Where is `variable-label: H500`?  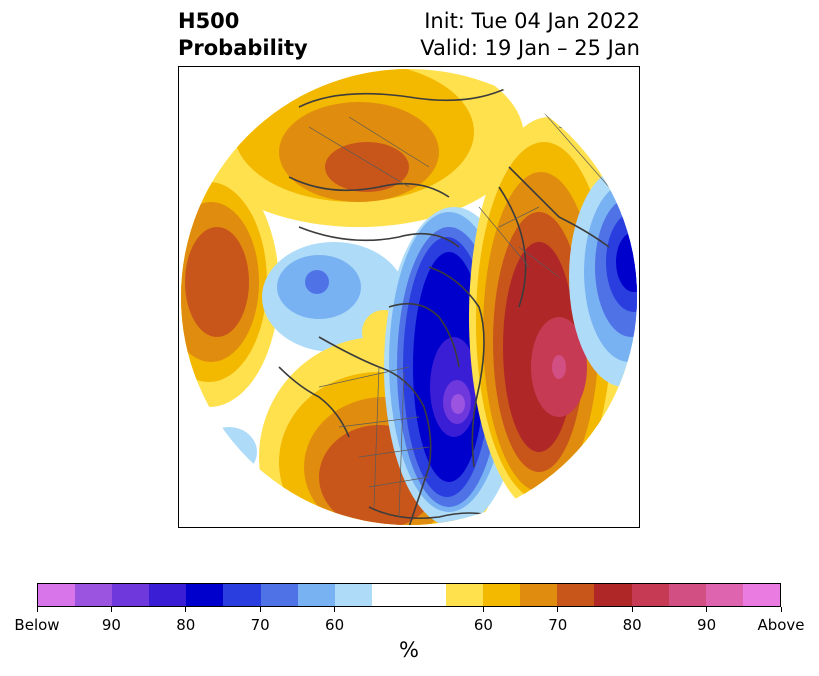
variable-label: H500 is located at coordinates (209, 21).